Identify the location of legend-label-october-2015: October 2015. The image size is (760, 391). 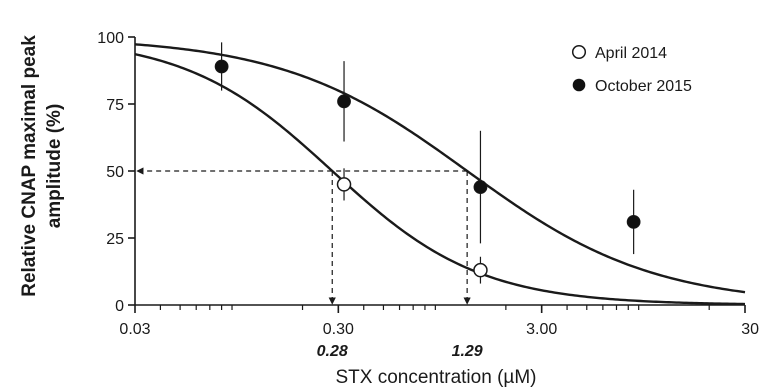
(643, 86).